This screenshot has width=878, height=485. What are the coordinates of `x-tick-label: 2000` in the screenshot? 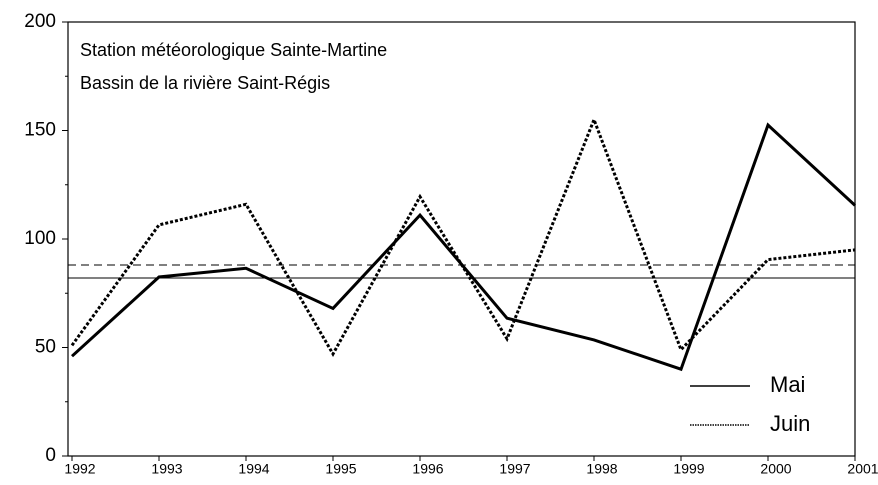 It's located at (775, 469).